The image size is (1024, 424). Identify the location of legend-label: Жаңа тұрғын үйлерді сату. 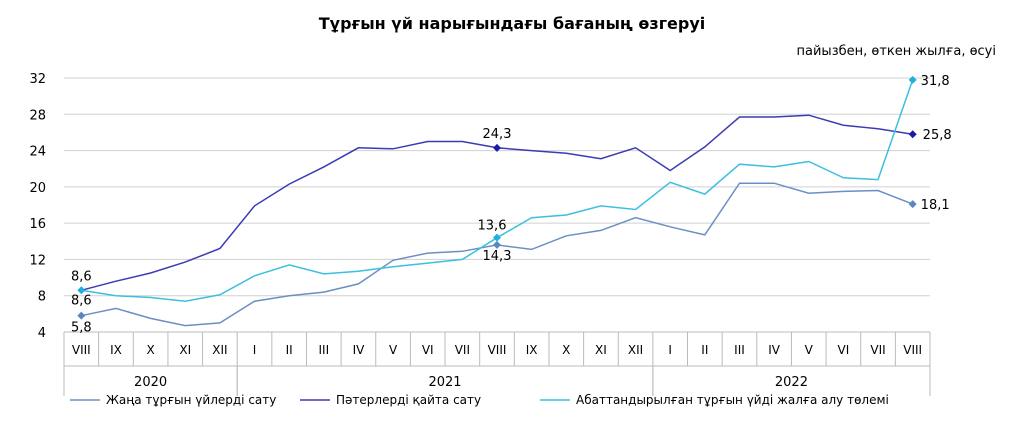
(191, 400).